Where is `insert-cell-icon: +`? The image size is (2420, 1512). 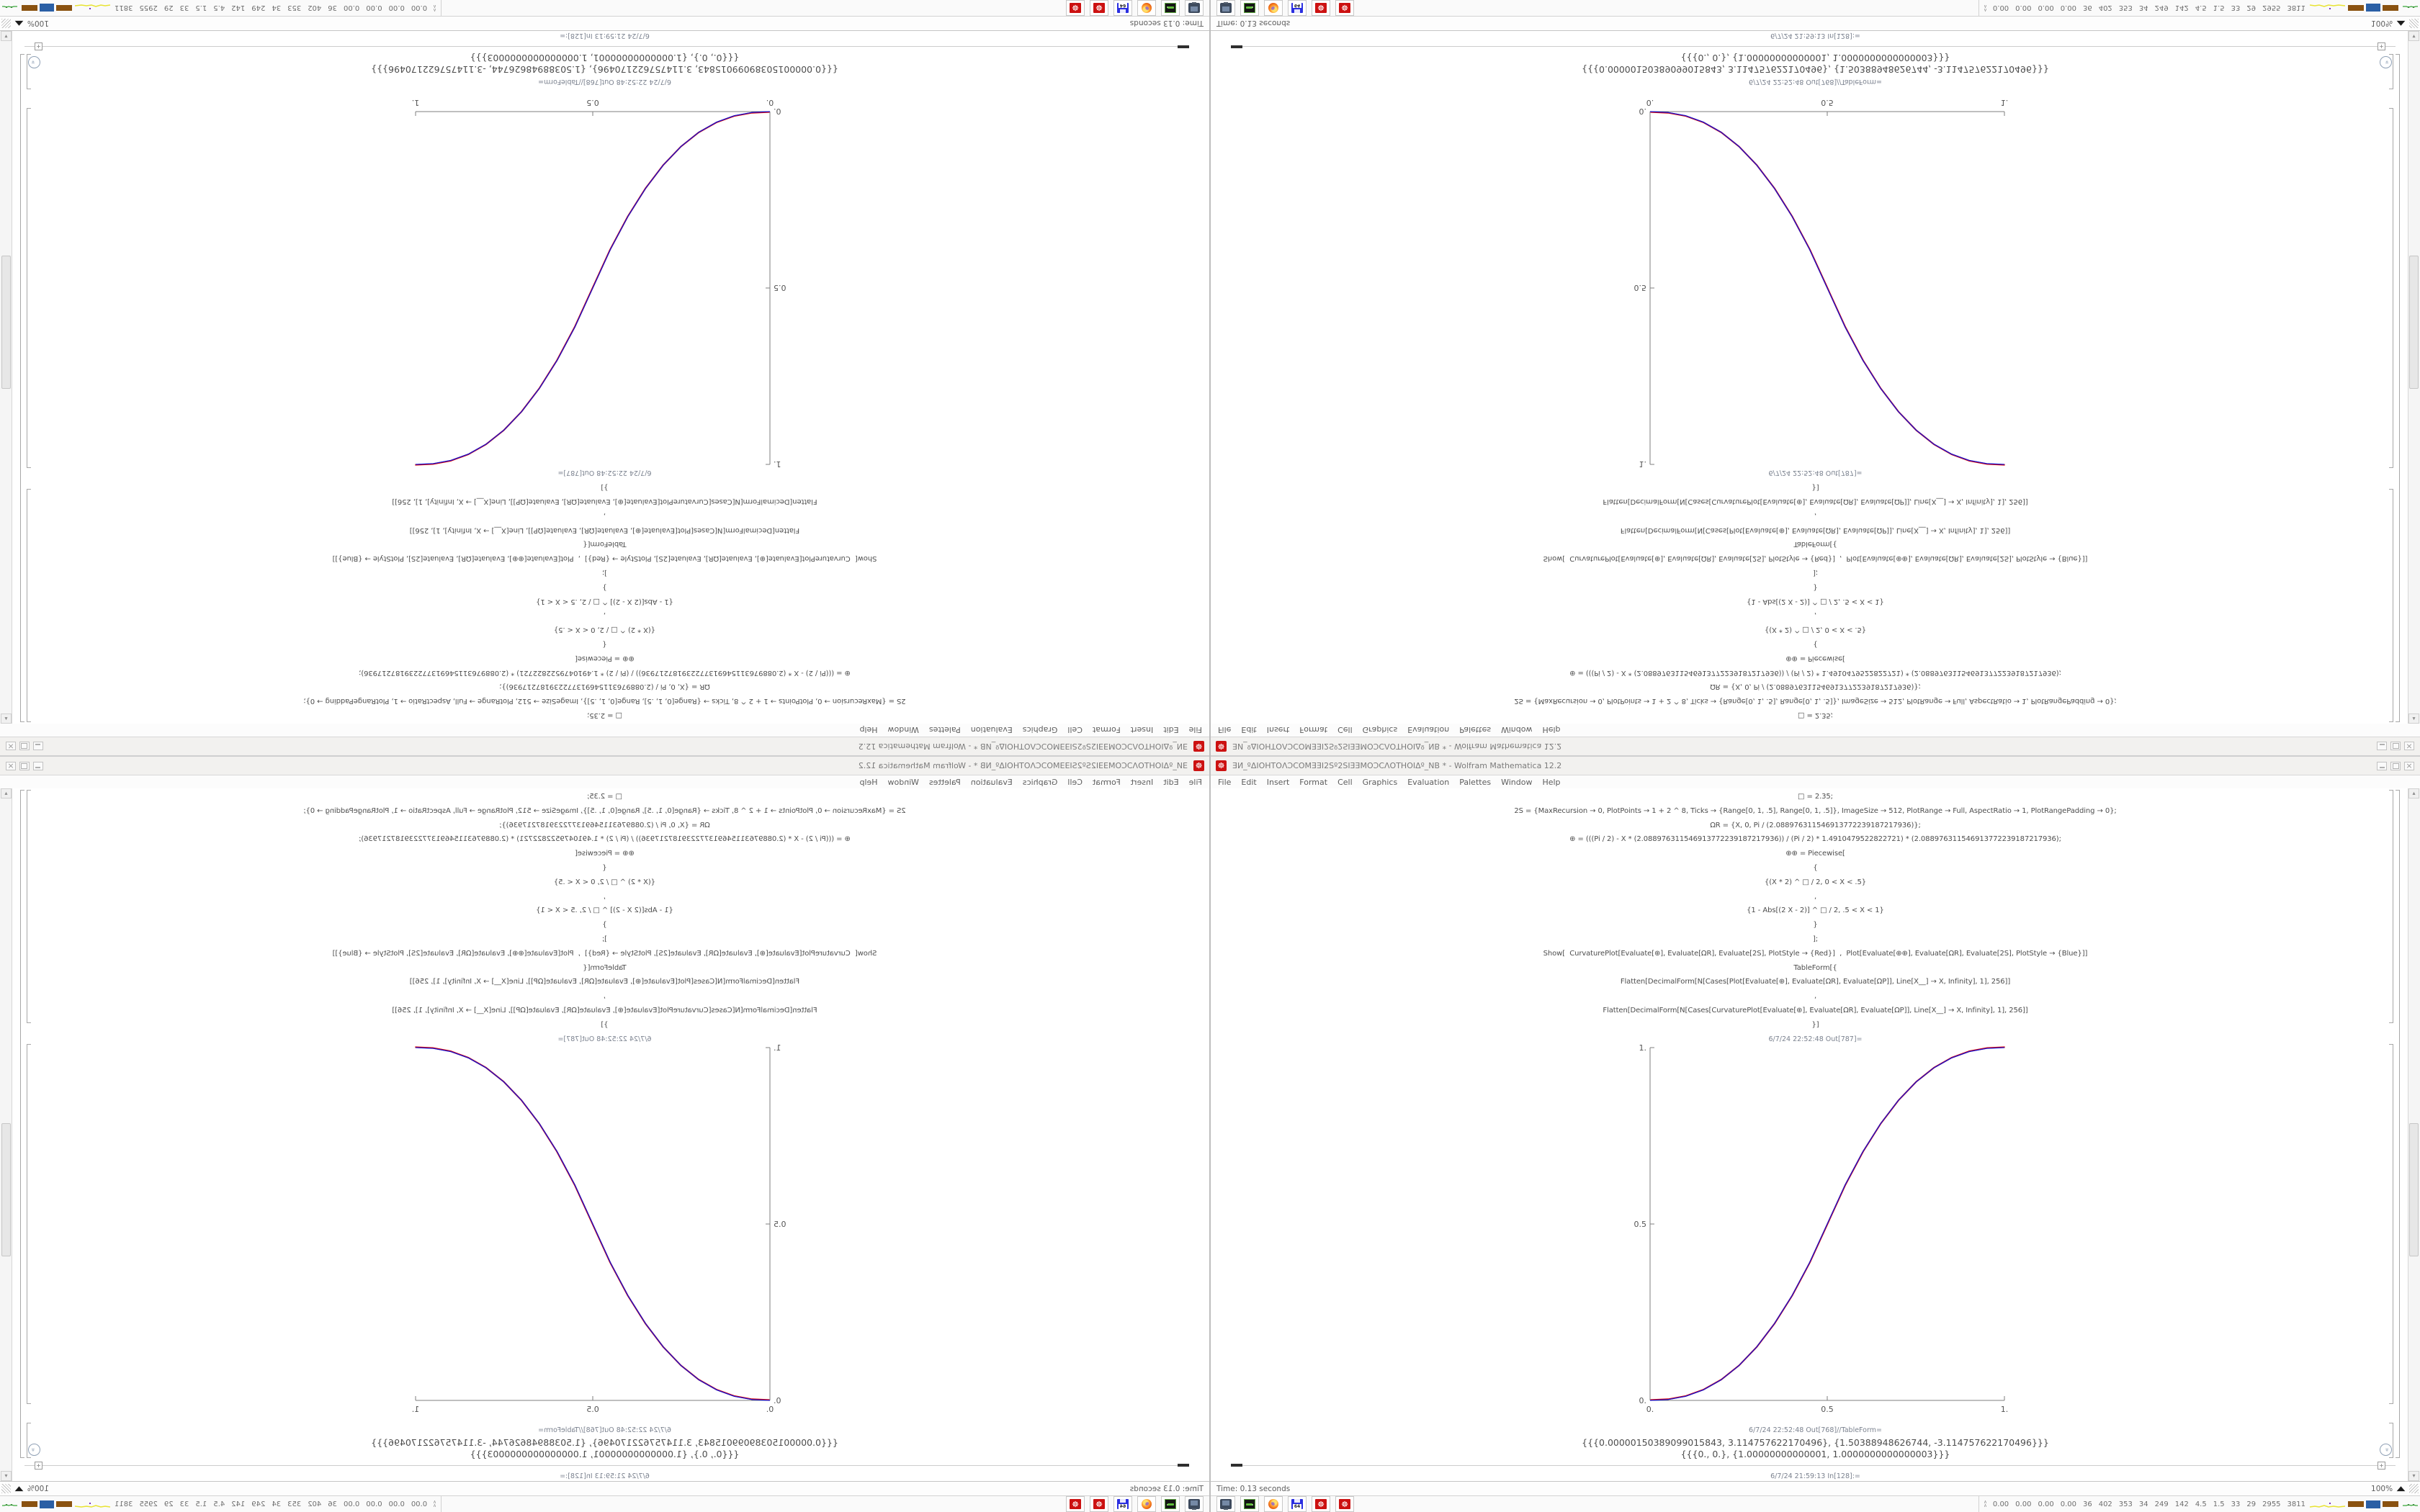
insert-cell-icon: + is located at coordinates (2381, 46).